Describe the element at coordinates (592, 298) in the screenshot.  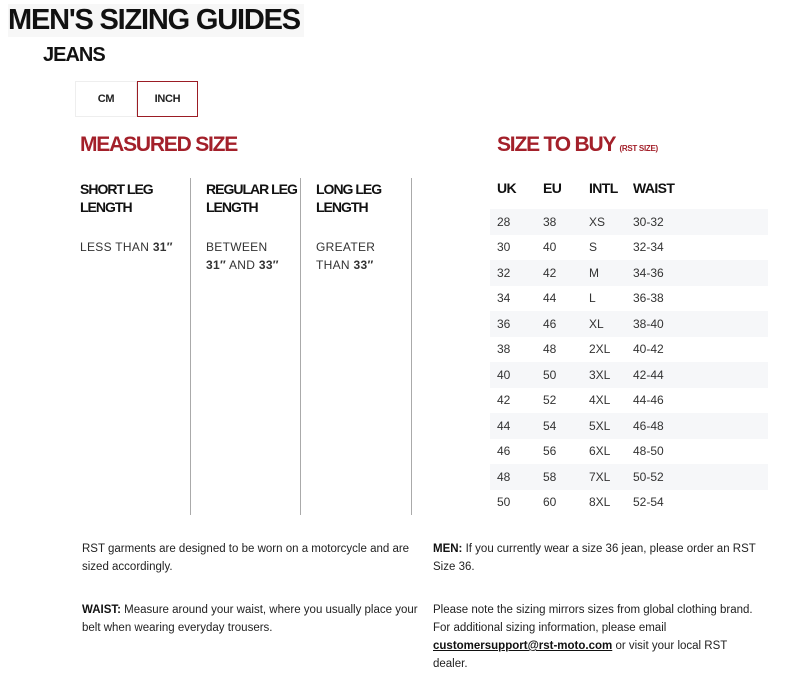
I see `table-cell: L` at that location.